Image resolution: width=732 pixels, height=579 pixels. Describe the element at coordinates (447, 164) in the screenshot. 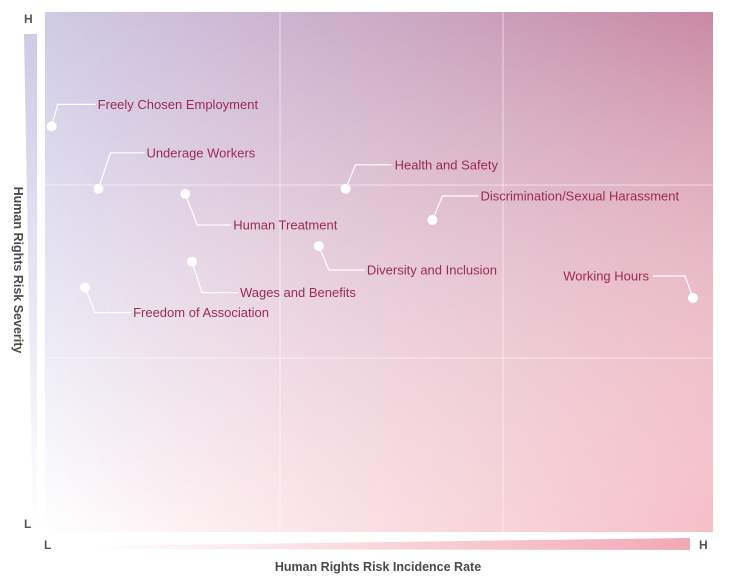

I see `point-label: Health and Safety` at that location.